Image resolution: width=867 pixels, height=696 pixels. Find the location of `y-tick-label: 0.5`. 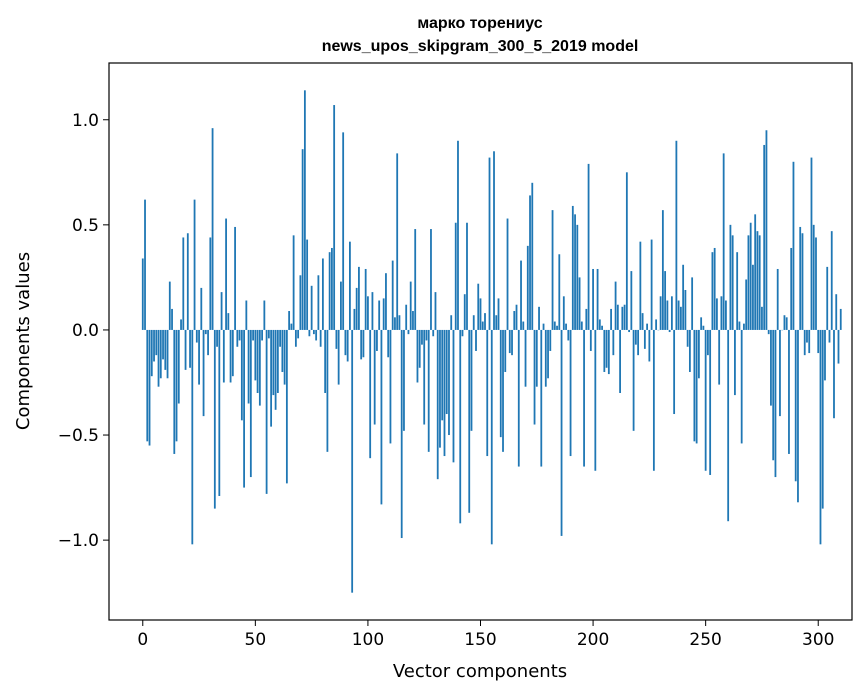

y-tick-label: 0.5 is located at coordinates (85, 226).